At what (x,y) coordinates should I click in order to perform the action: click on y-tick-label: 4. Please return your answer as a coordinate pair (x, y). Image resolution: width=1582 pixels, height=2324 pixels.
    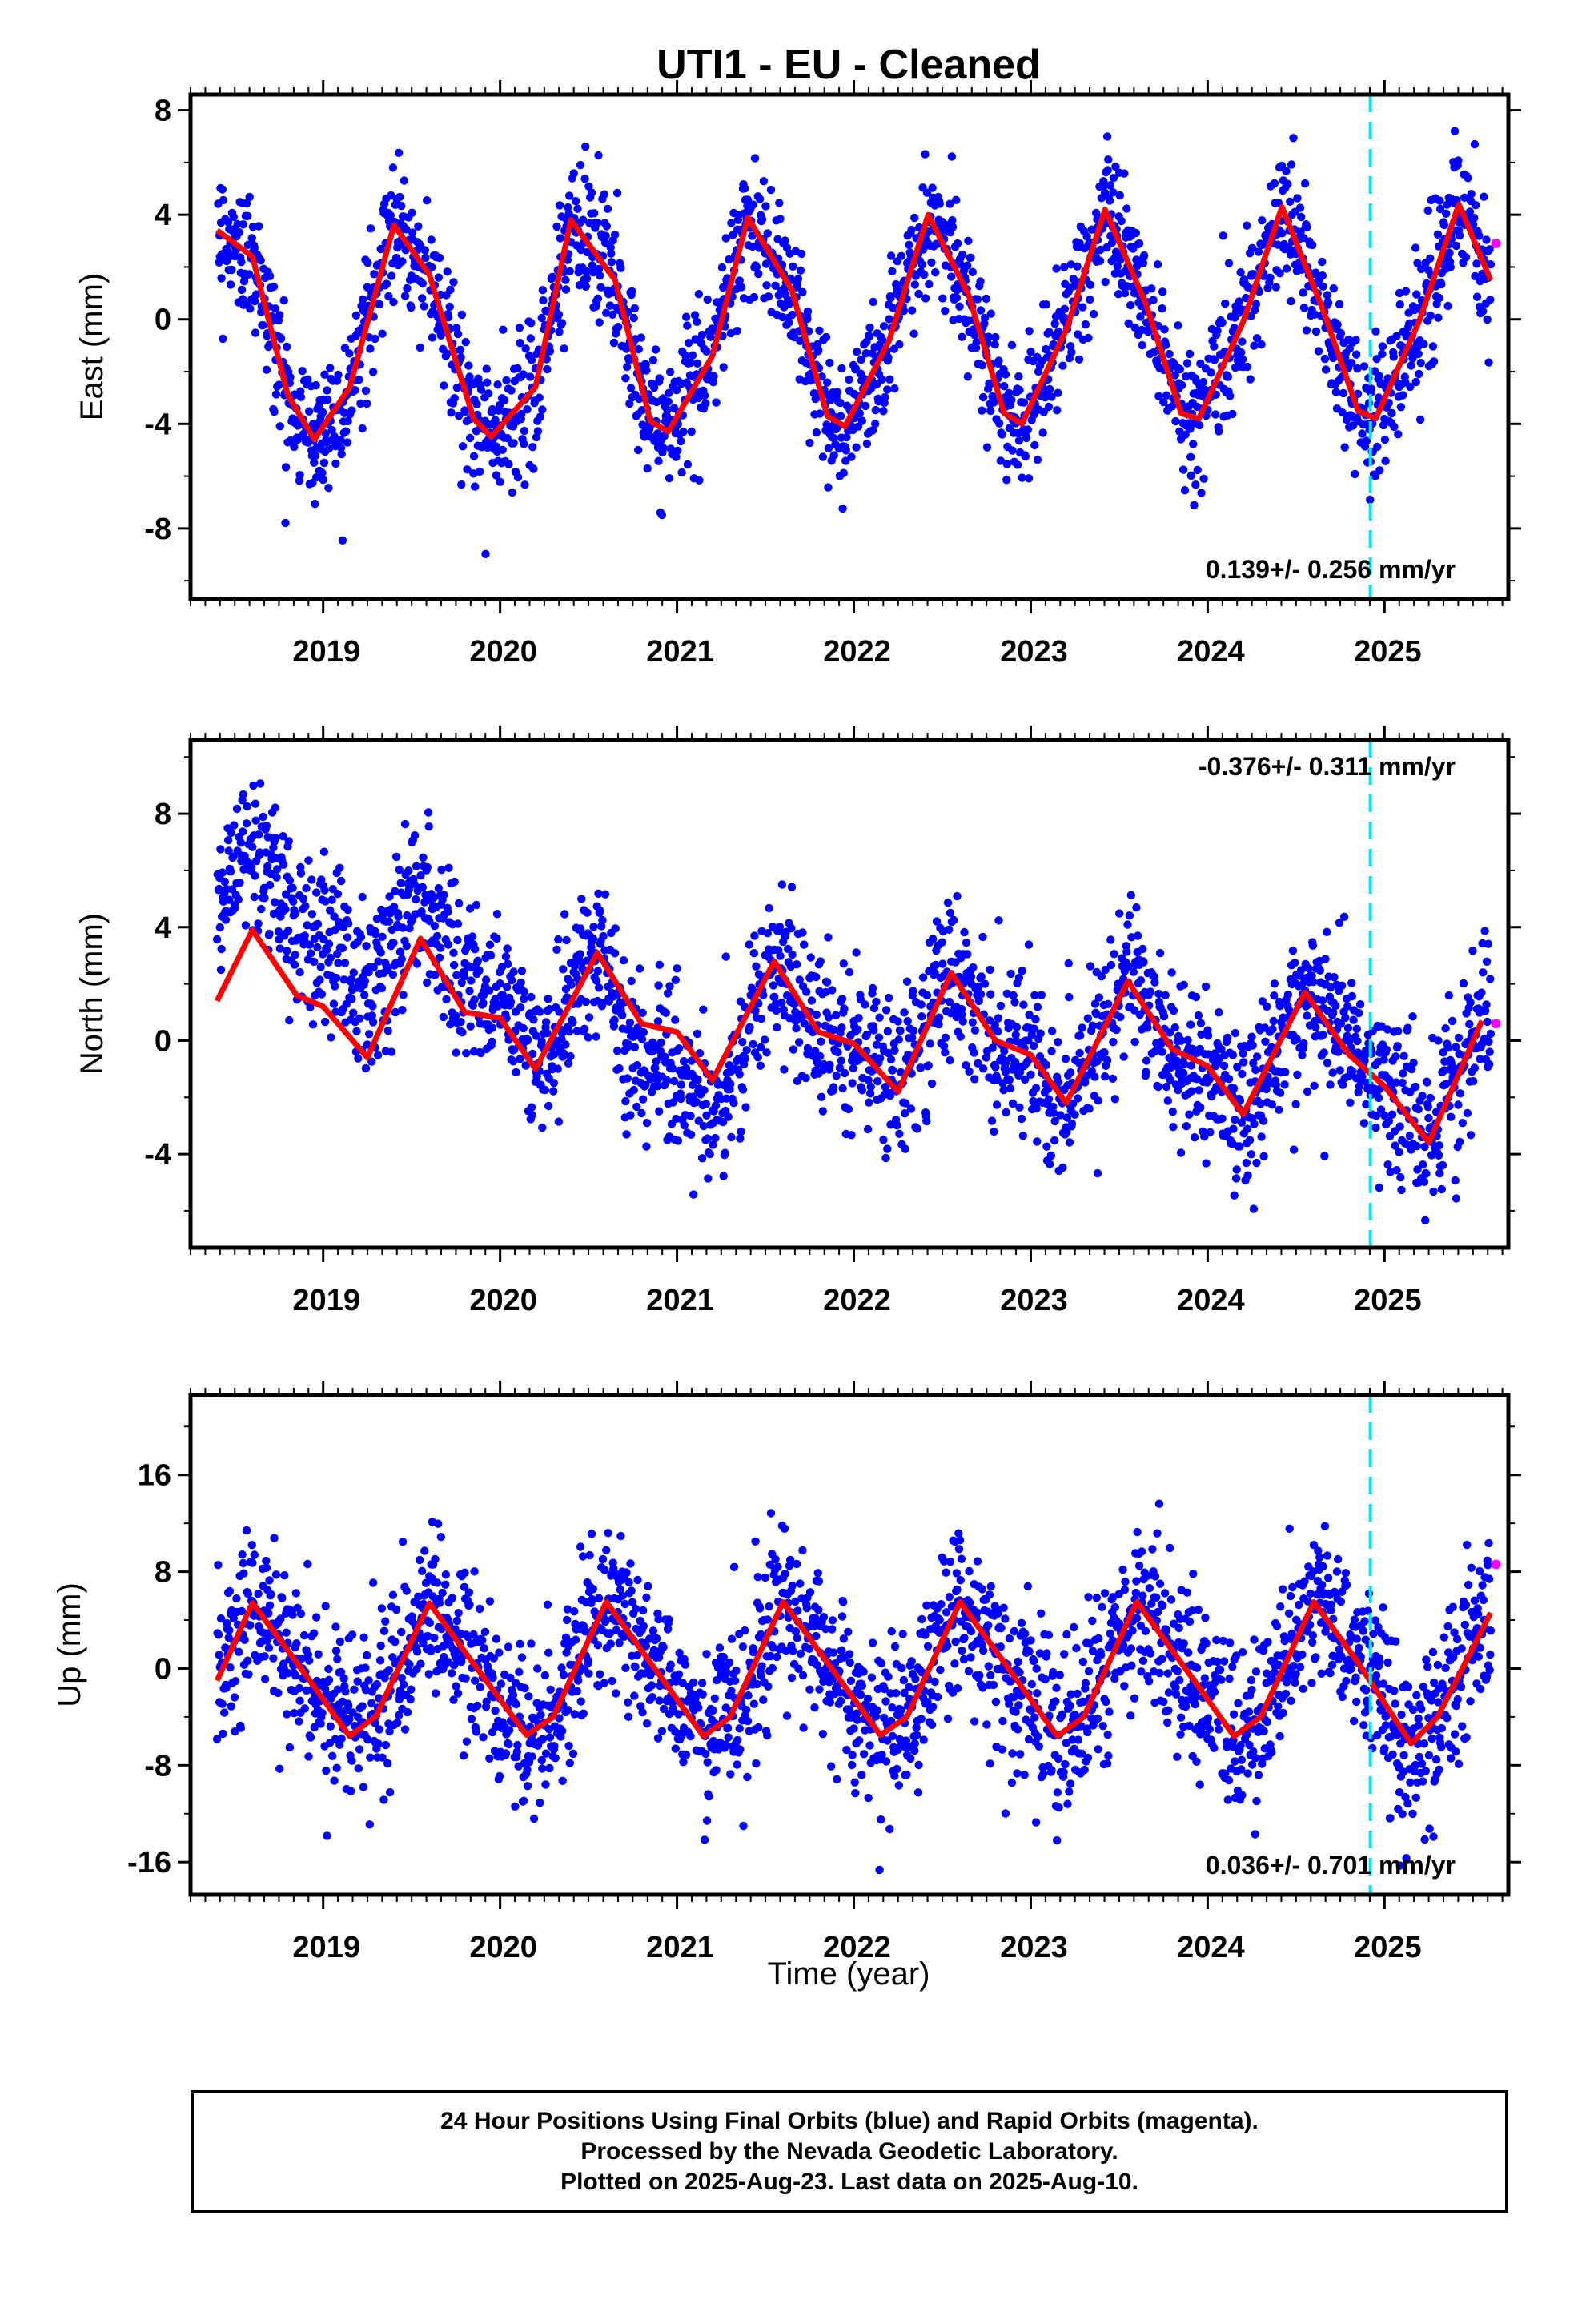
    Looking at the image, I should click on (163, 928).